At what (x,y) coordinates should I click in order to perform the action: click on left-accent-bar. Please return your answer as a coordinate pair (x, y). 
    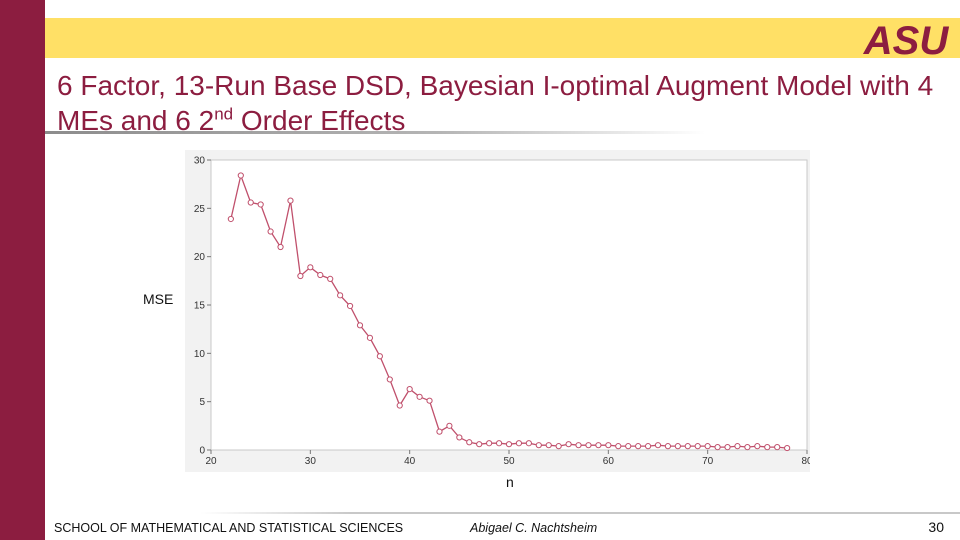
    Looking at the image, I should click on (22, 270).